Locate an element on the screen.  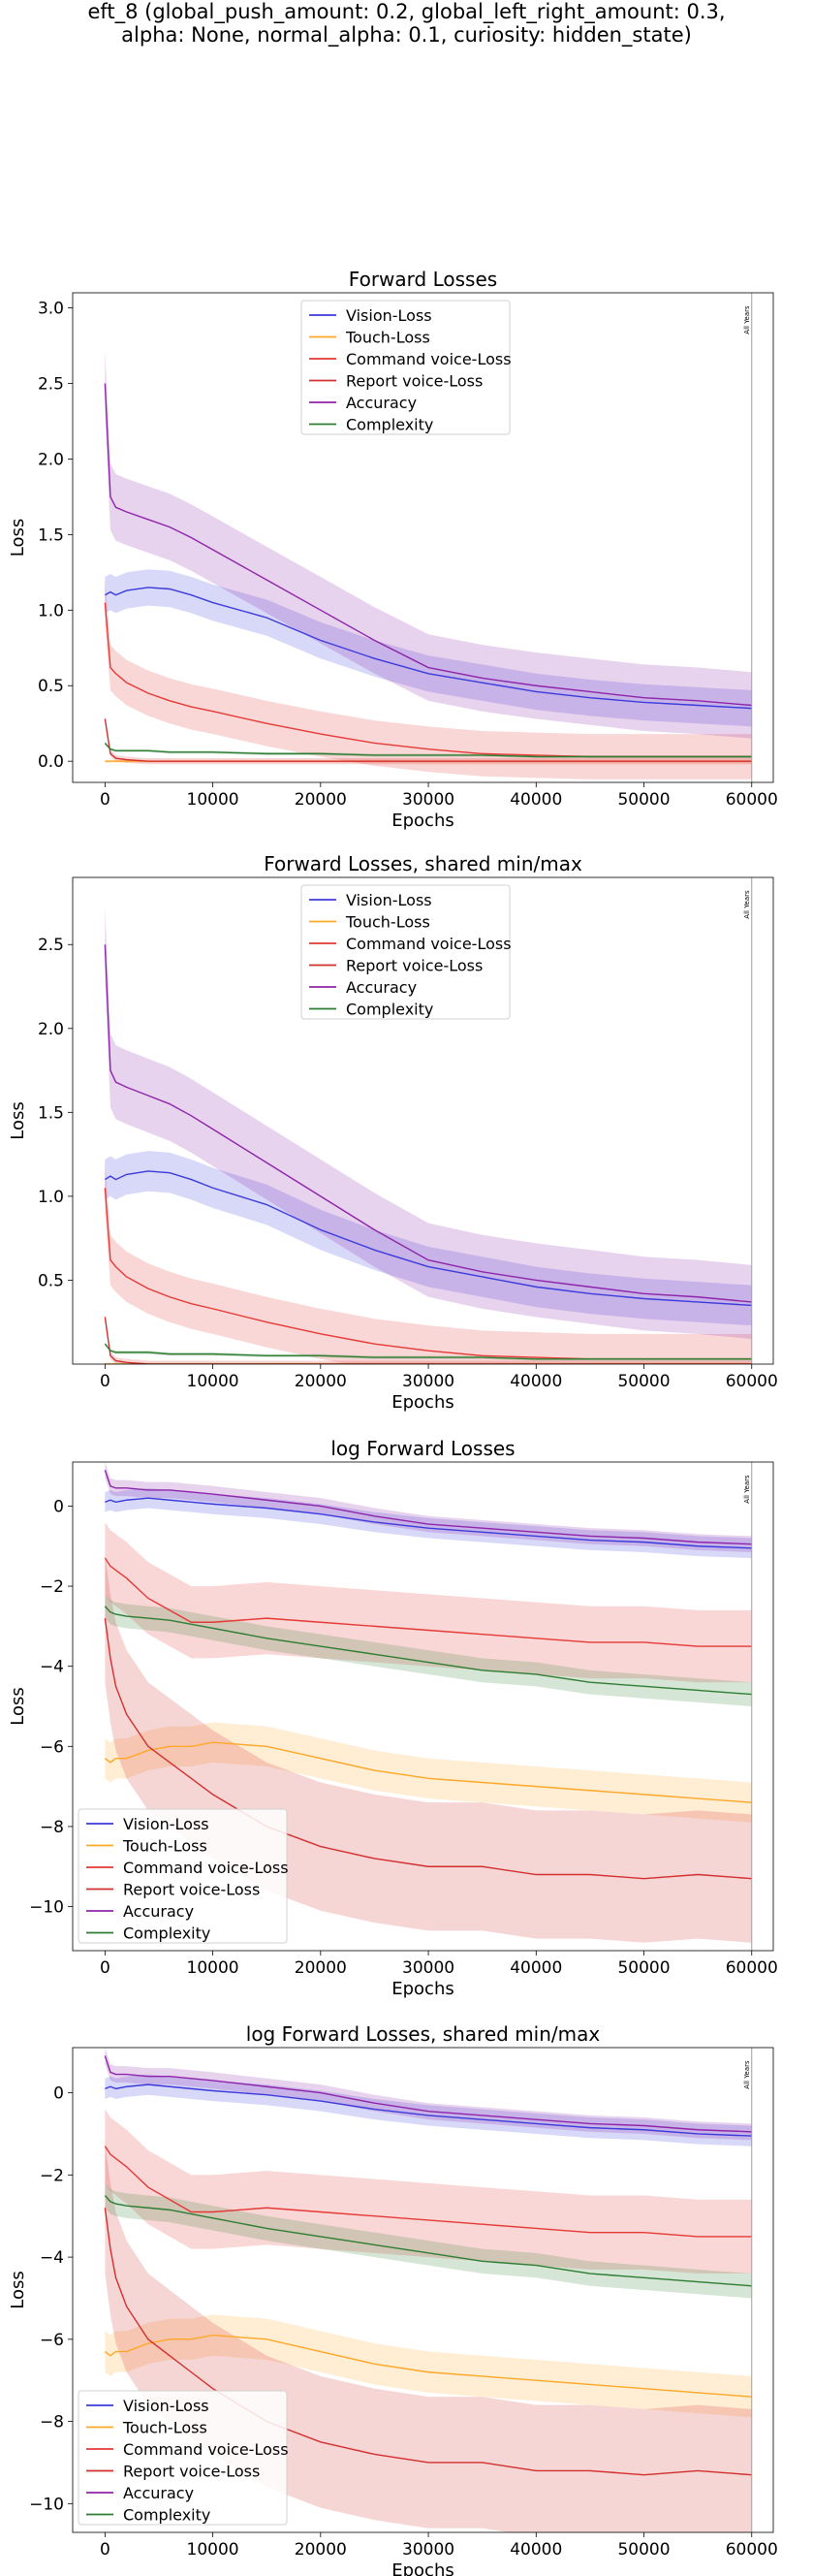
chart-title: log Forward Losses, shared min/max is located at coordinates (423, 2034).